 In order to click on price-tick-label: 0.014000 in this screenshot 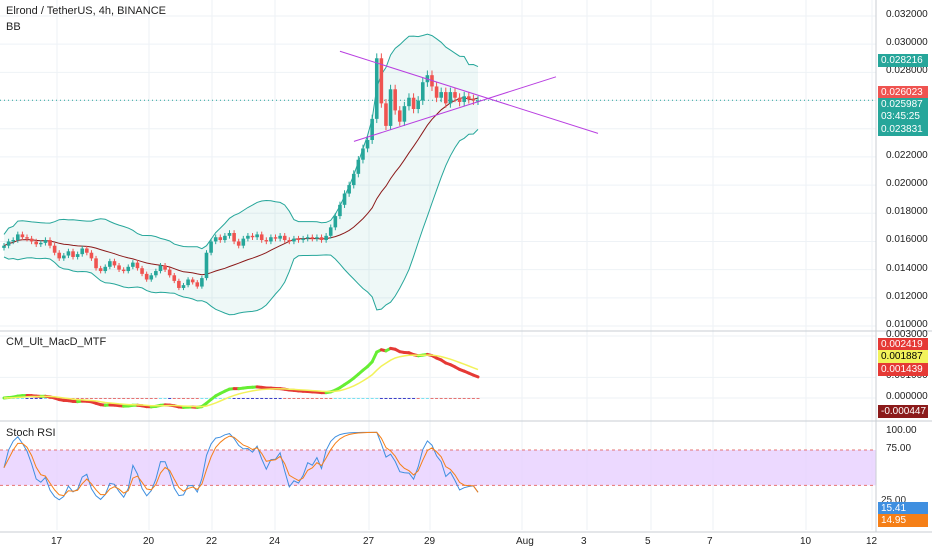, I will do `click(907, 268)`.